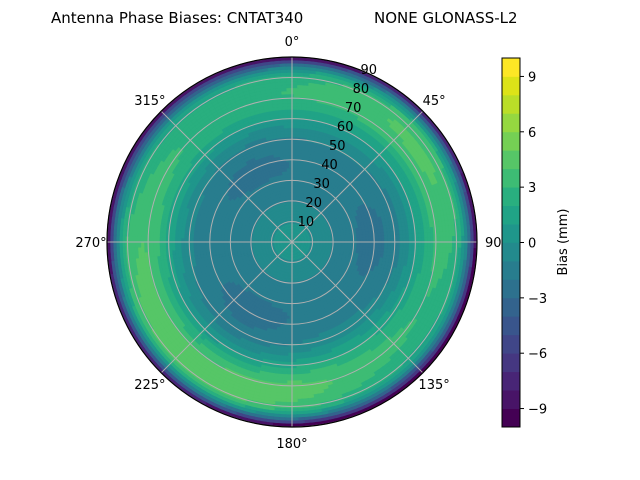  Describe the element at coordinates (90, 243) in the screenshot. I see `theta-label-270: 270°` at that location.